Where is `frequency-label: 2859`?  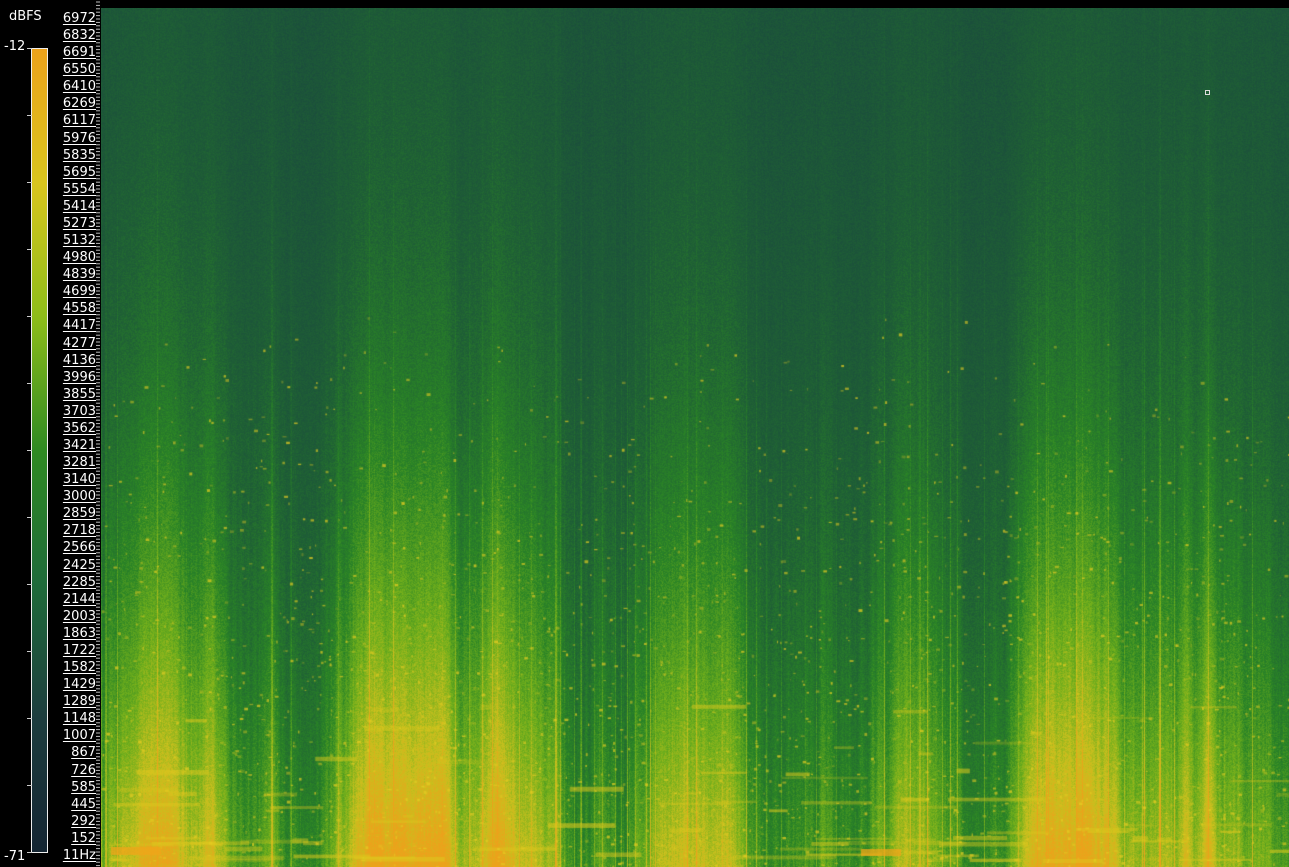 frequency-label: 2859 is located at coordinates (79, 514).